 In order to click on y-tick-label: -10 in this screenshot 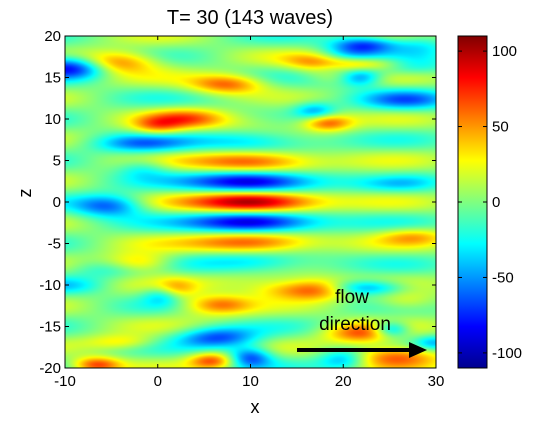, I will do `click(50, 285)`.